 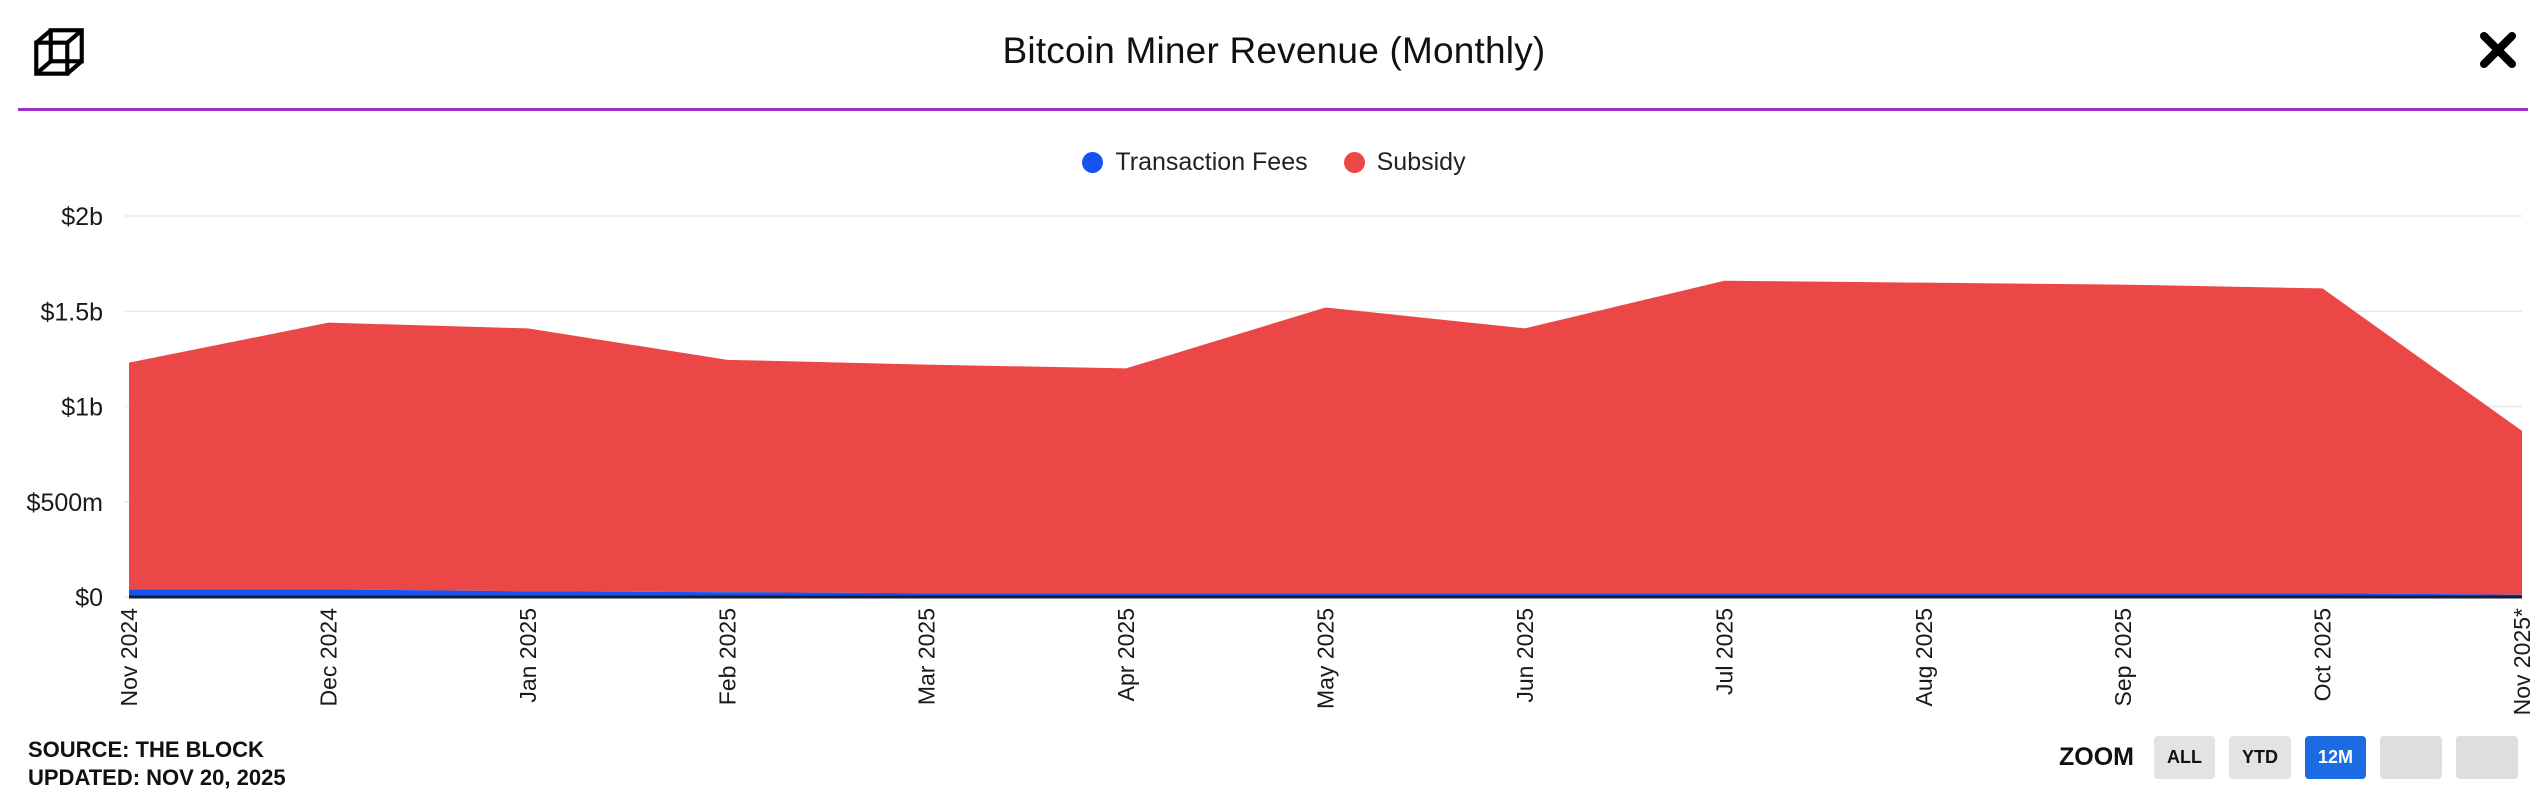 What do you see at coordinates (146, 749) in the screenshot?
I see `source-line: SOURCE: THE BLOCK` at bounding box center [146, 749].